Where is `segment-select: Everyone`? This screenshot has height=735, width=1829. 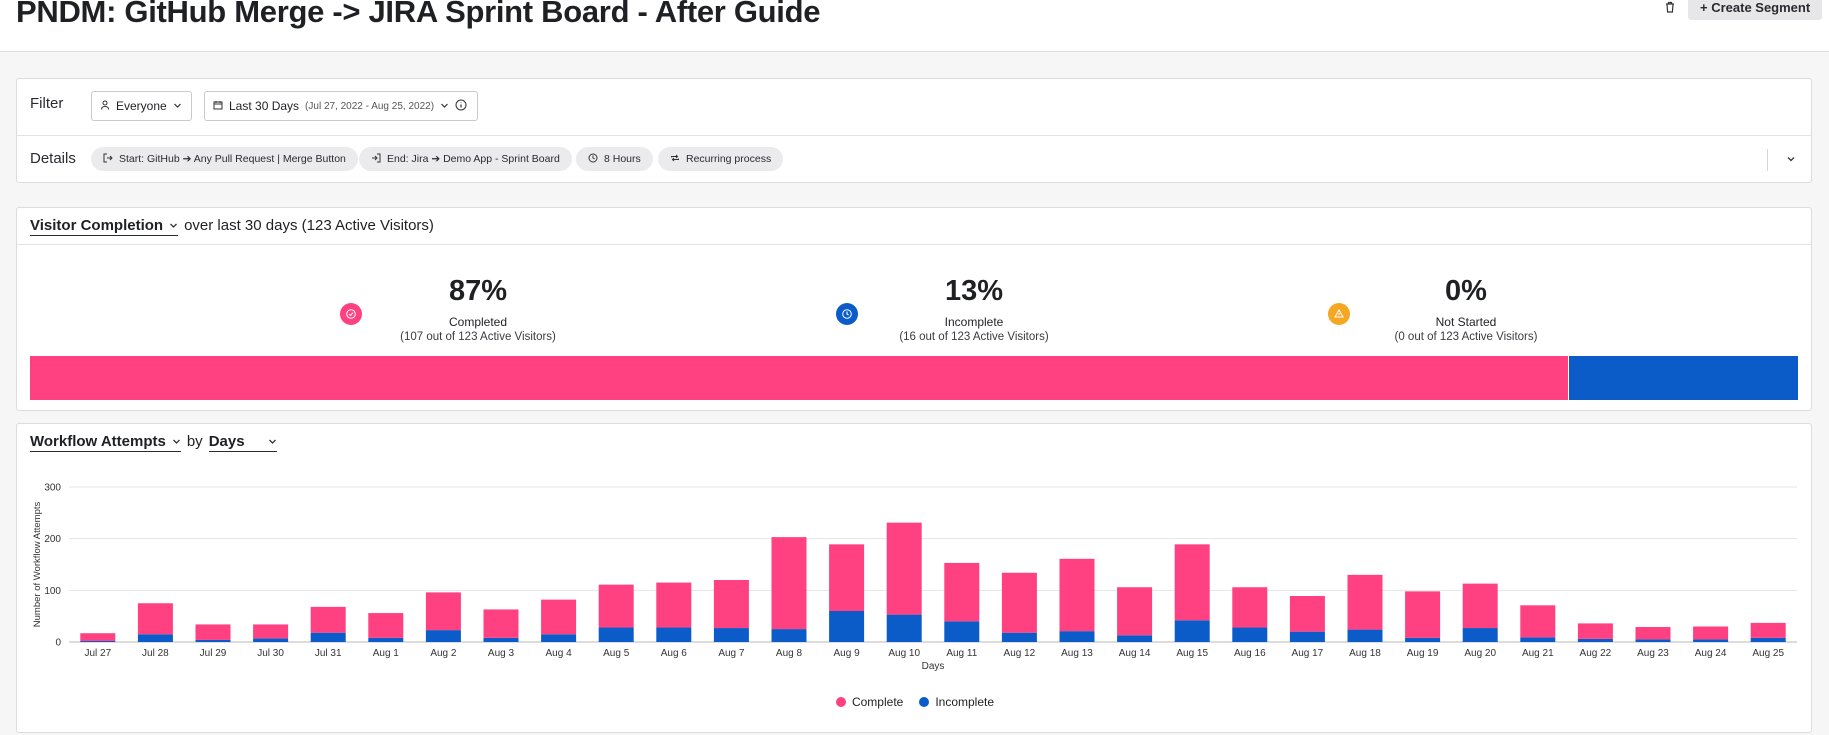 segment-select: Everyone is located at coordinates (141, 106).